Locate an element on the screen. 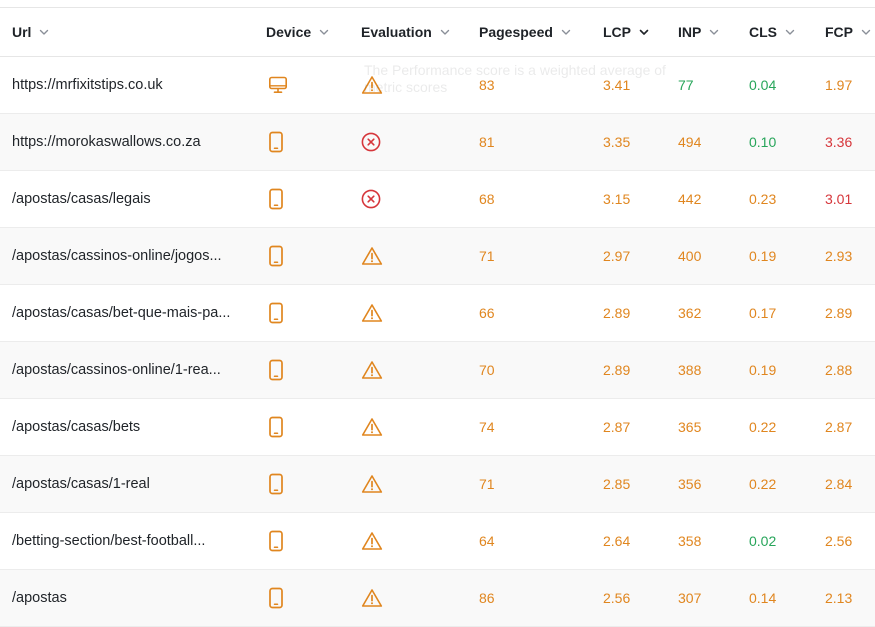 Image resolution: width=875 pixels, height=627 pixels. inp-value: 400 is located at coordinates (690, 256).